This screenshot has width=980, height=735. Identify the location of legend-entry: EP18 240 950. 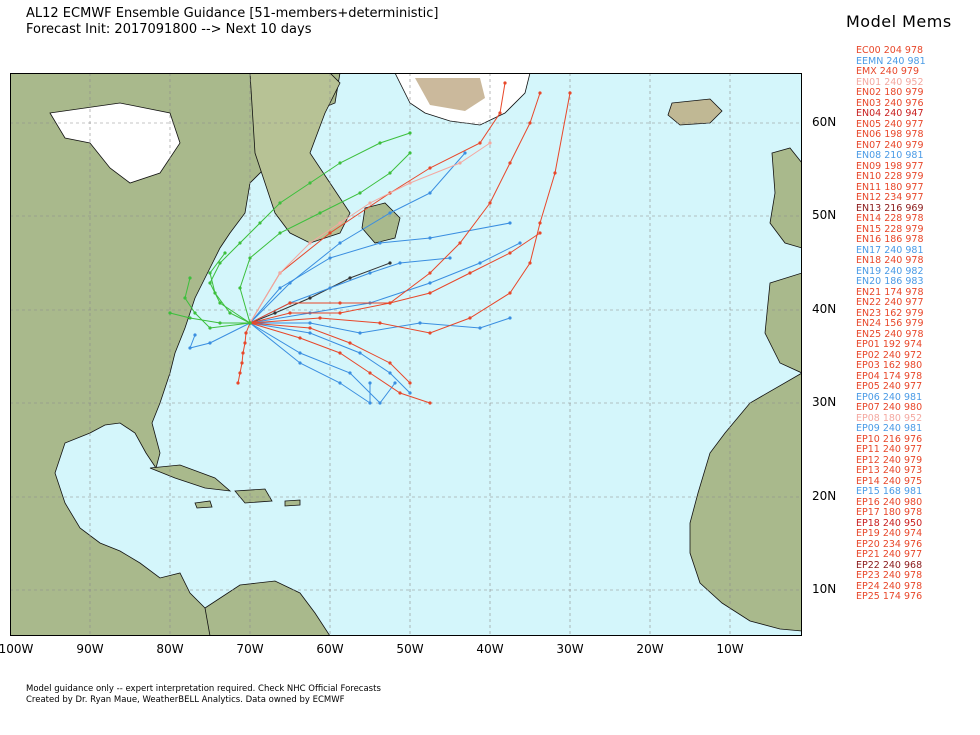
(889, 523).